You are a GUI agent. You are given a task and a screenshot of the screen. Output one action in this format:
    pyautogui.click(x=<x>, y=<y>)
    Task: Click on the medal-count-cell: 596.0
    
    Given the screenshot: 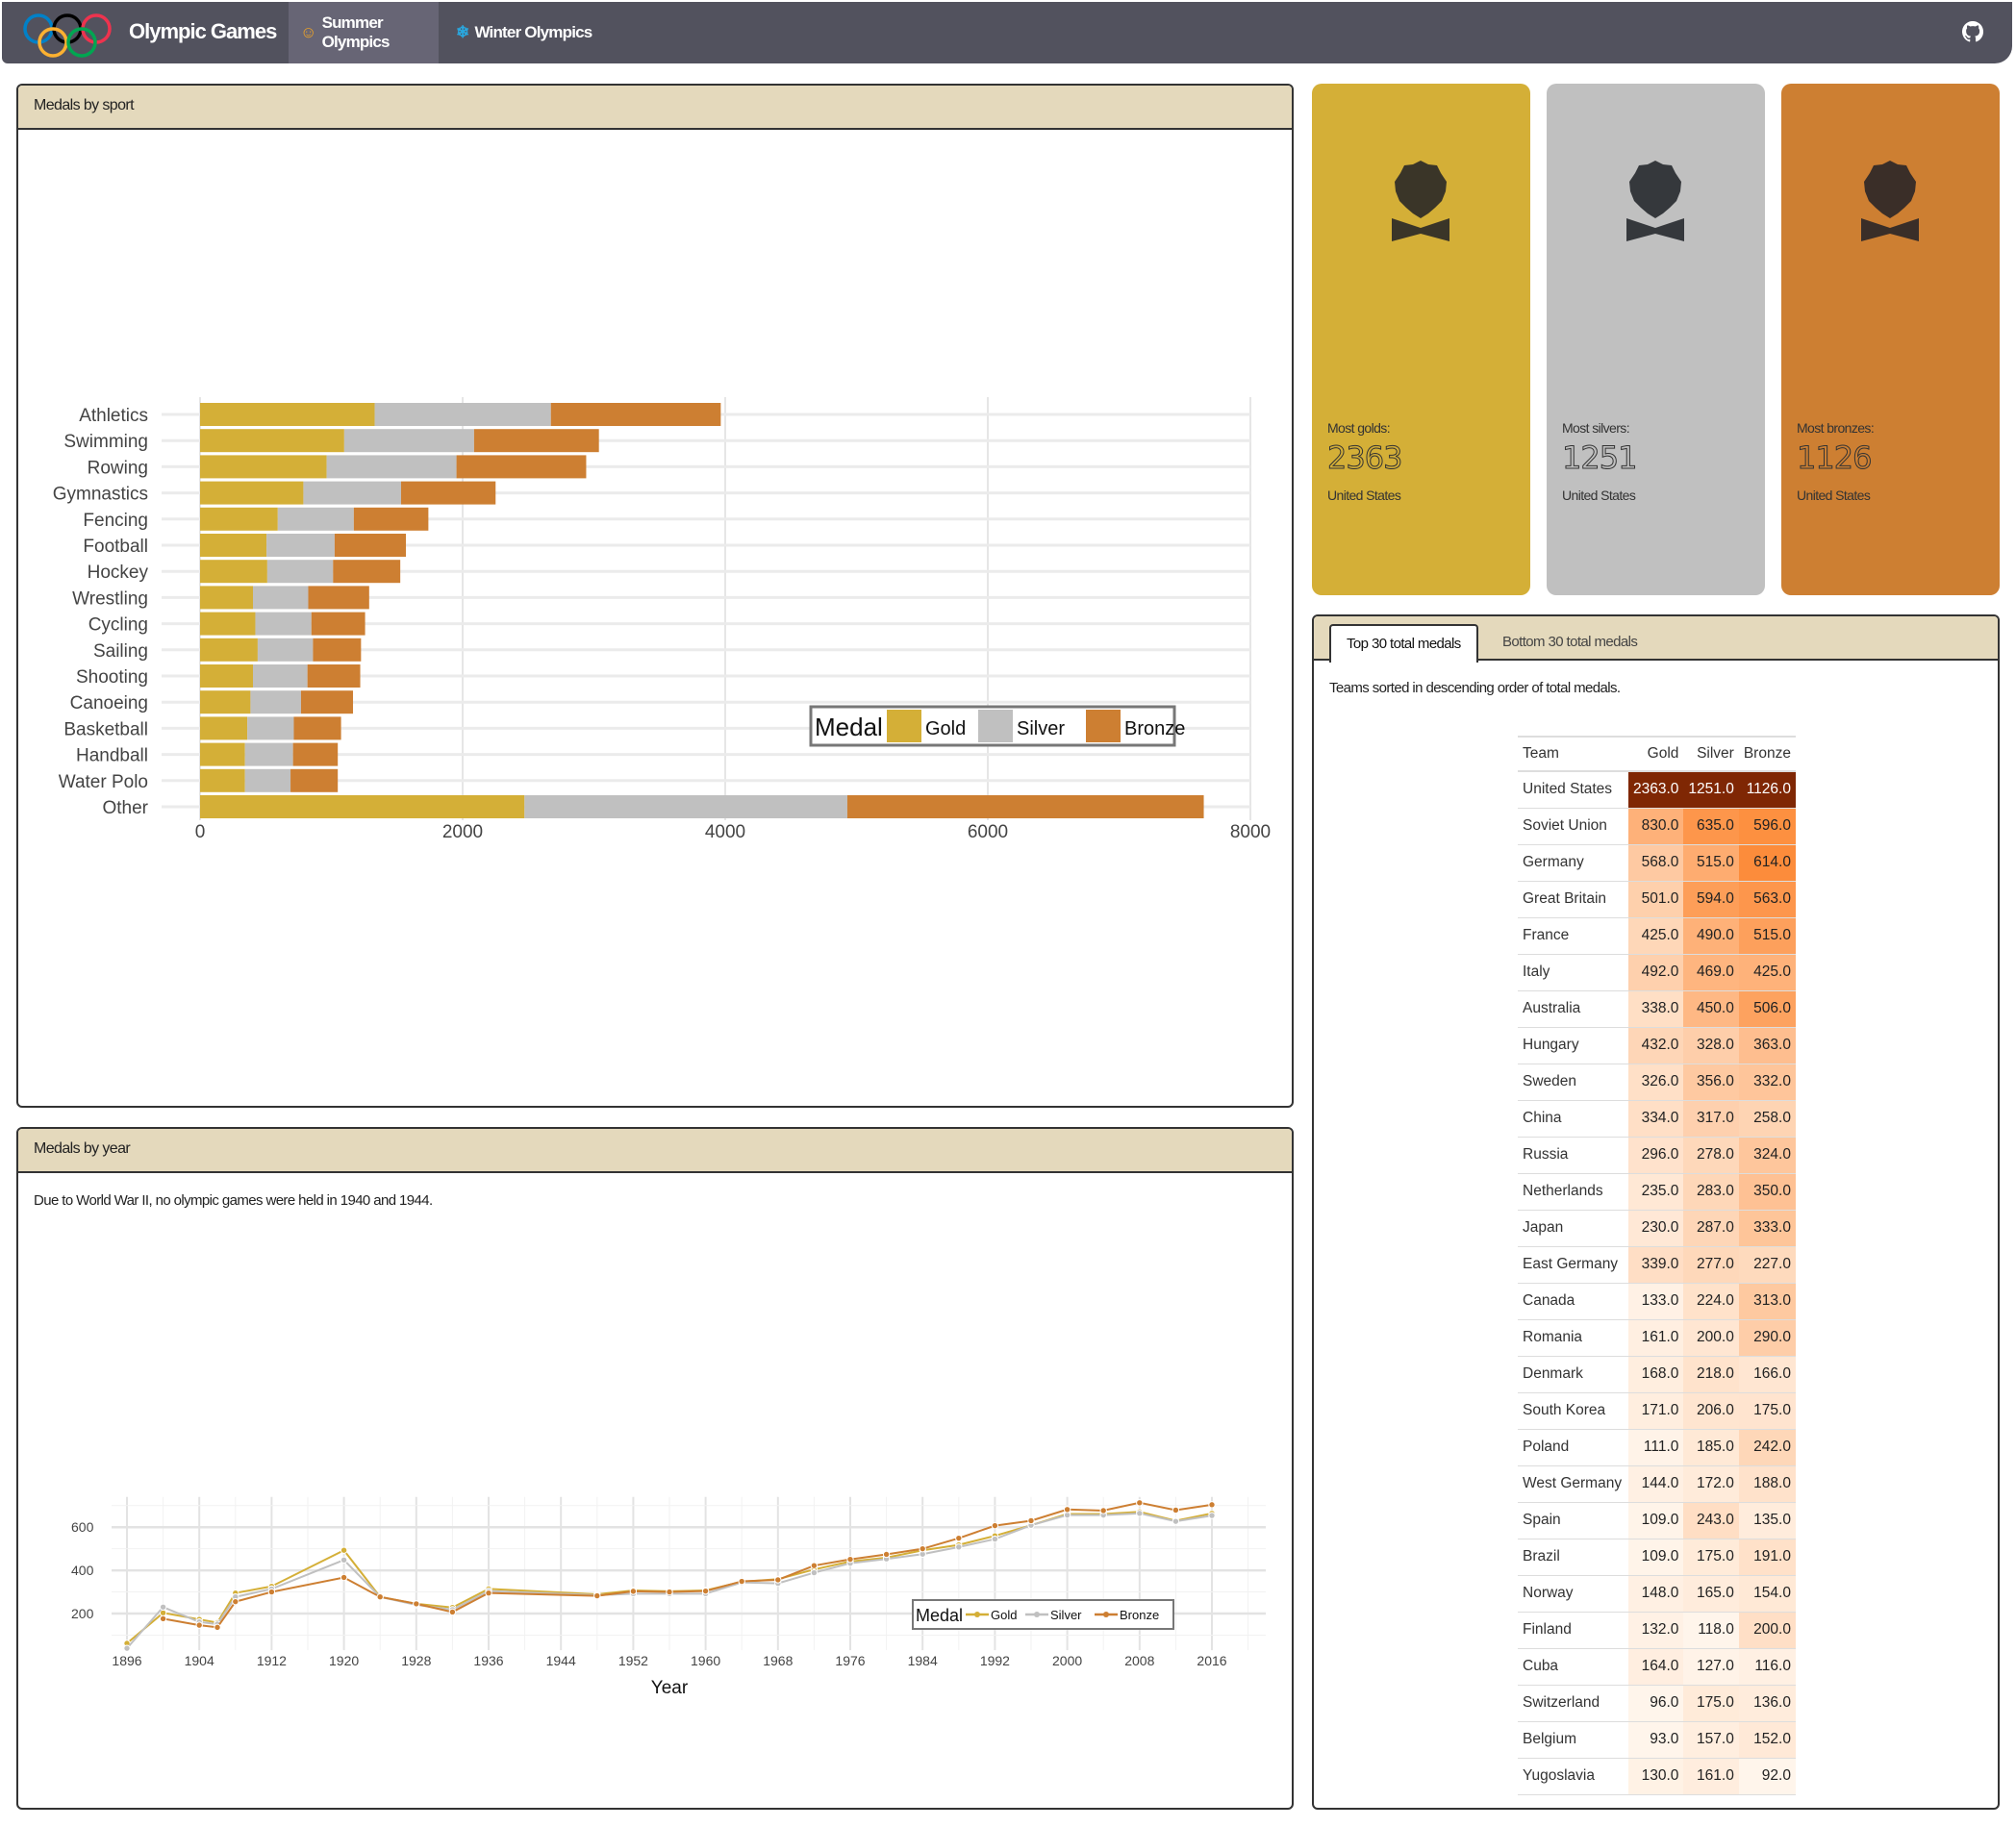 What is the action you would take?
    pyautogui.click(x=1767, y=826)
    